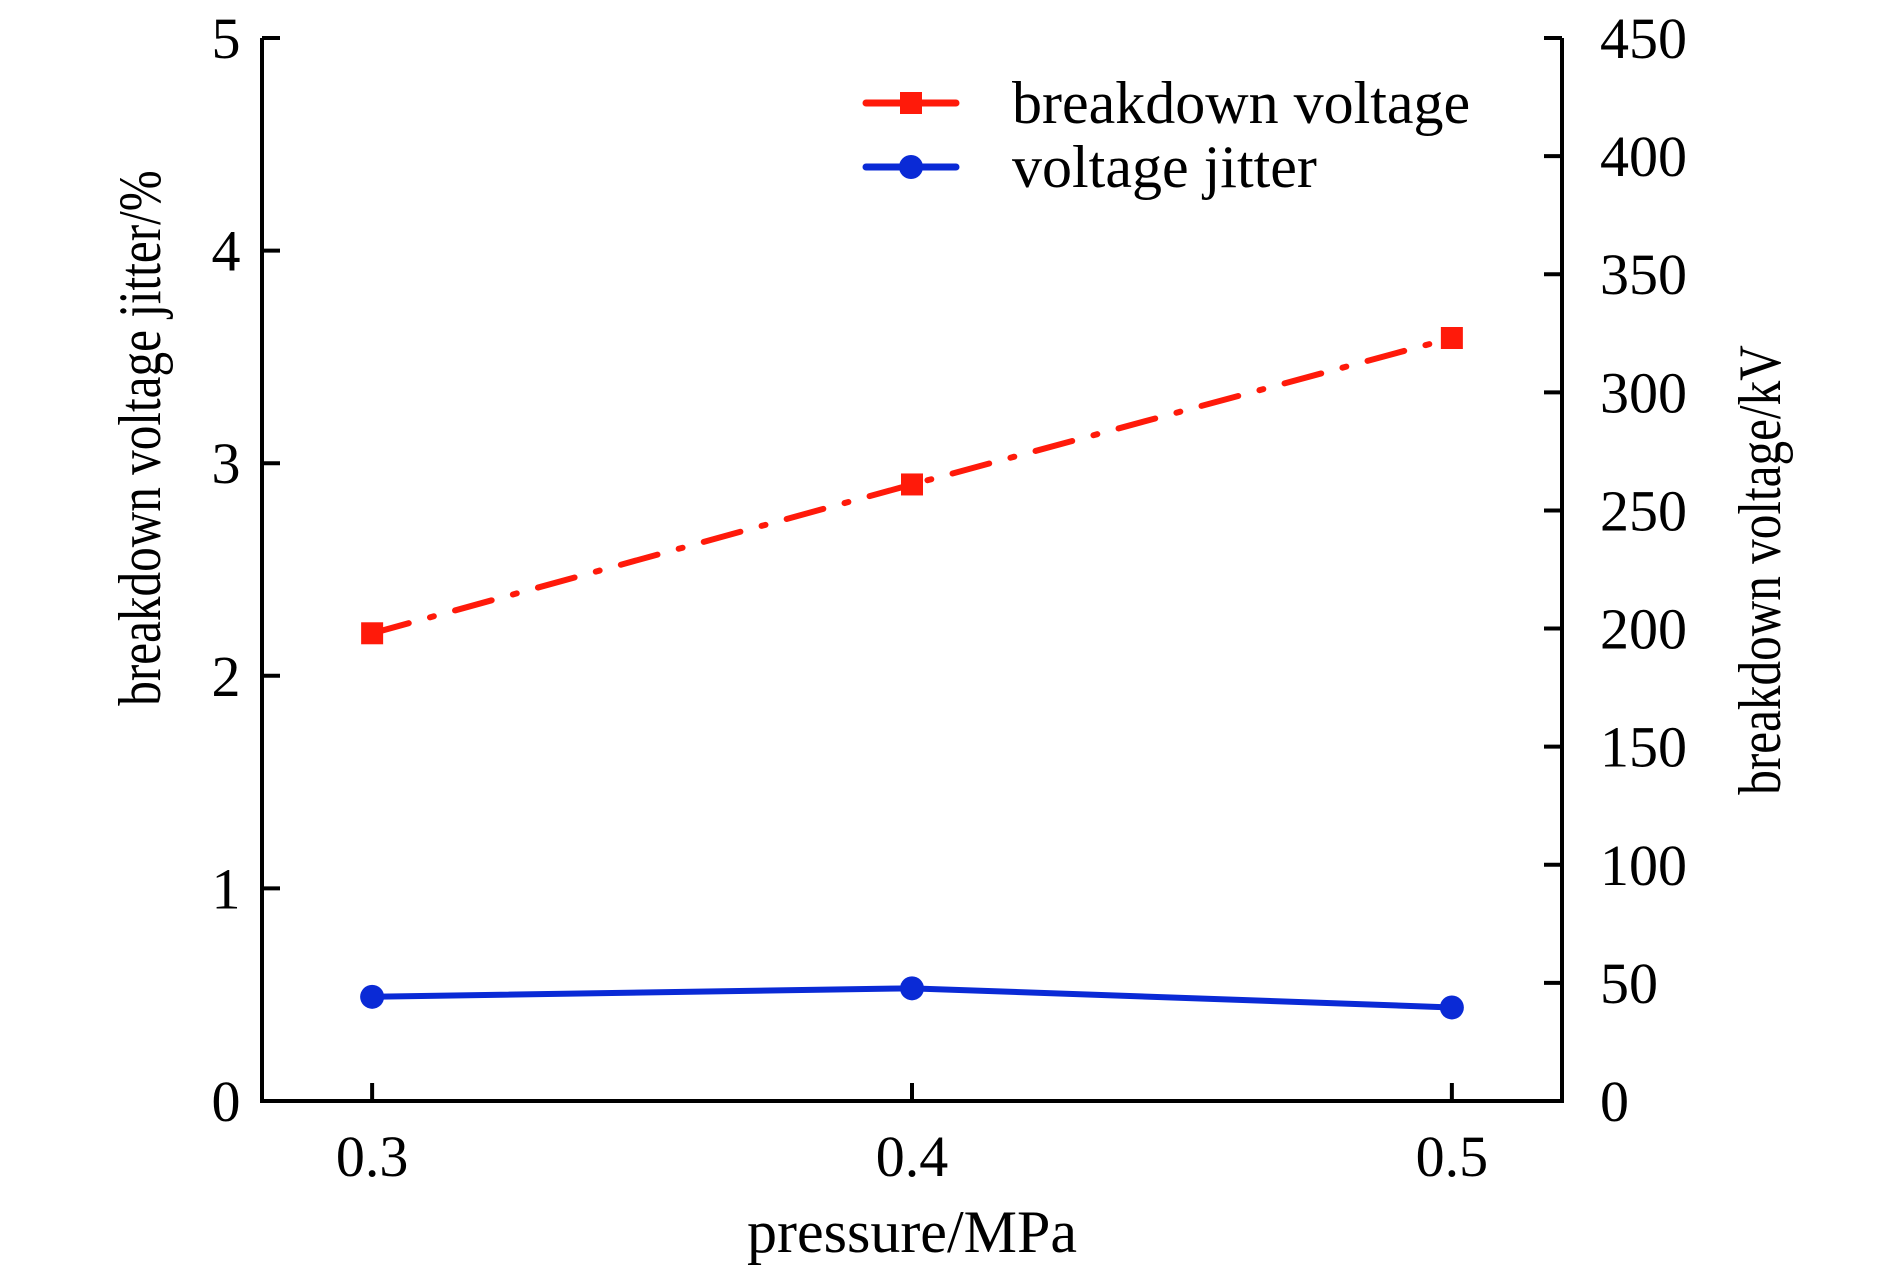 The height and width of the screenshot is (1280, 1890). Describe the element at coordinates (139, 437) in the screenshot. I see `y-axis-left-title: breakdown voltage jitter/%` at that location.